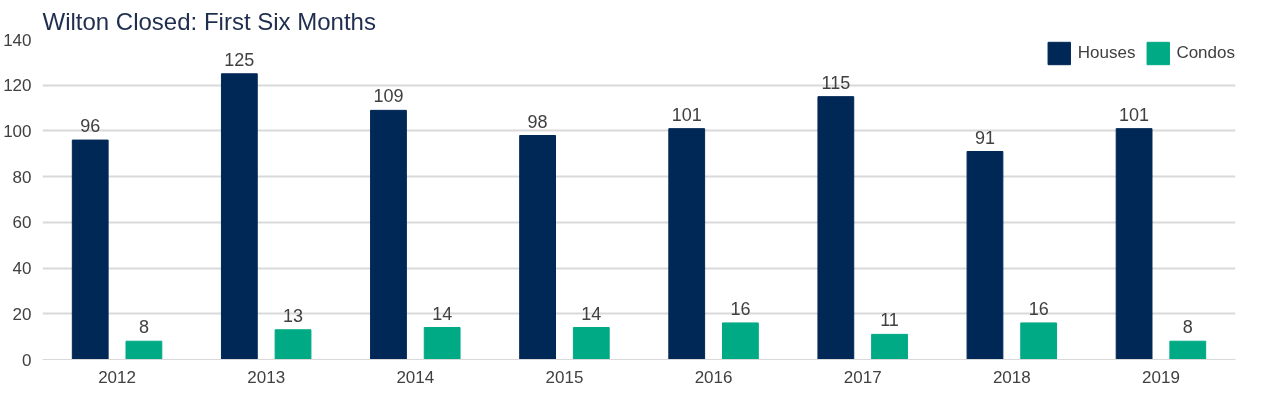  What do you see at coordinates (17, 131) in the screenshot?
I see `y-tick-label: 100` at bounding box center [17, 131].